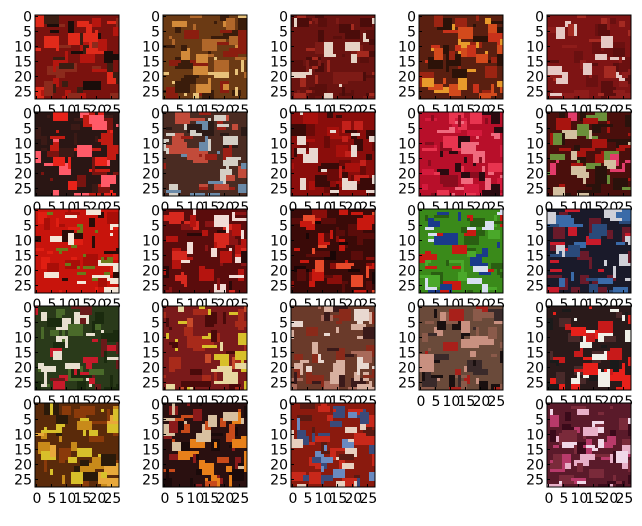  I want to click on subplot-r1-c2: 0 5 10 15 20 25 0 5 10152025, so click(318, 159).